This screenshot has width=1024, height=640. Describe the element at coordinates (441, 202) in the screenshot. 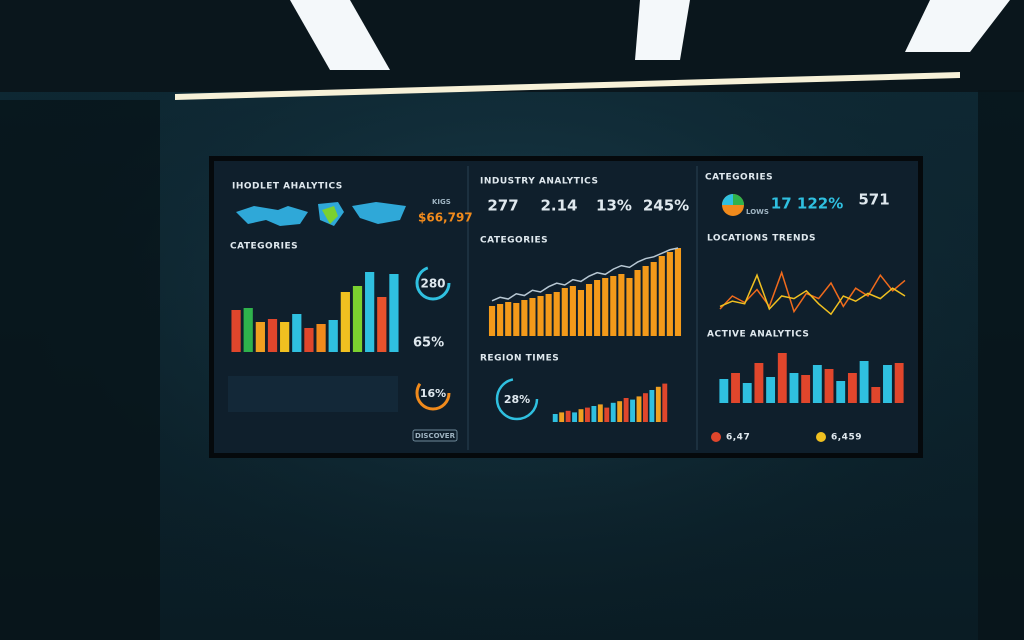

I see `tag: KIGS` at that location.